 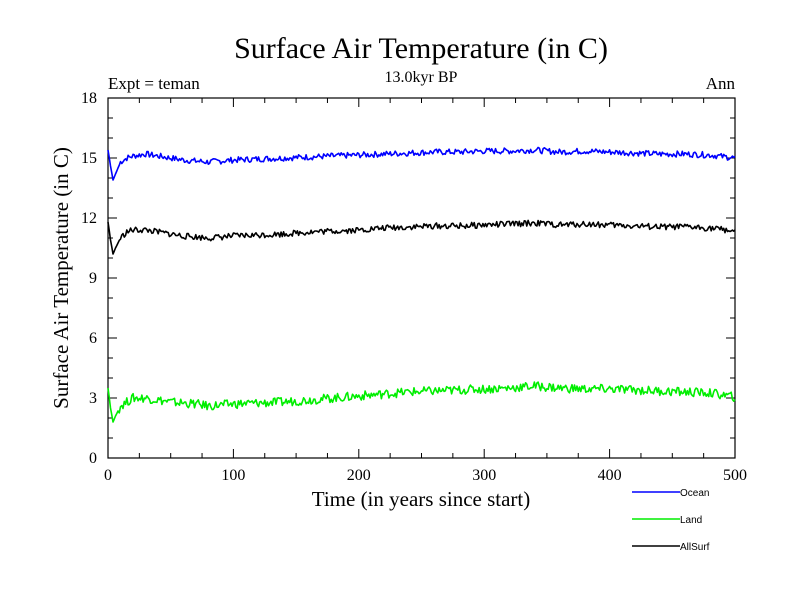 I want to click on experiment-label: Expt = teman, so click(x=154, y=83).